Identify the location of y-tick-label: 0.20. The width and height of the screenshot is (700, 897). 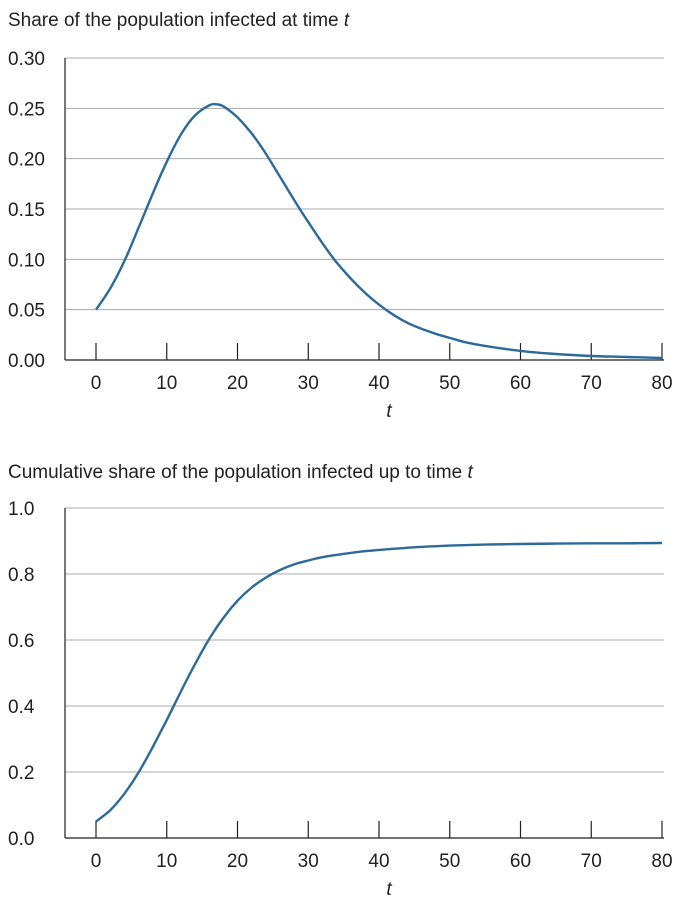
(26, 160).